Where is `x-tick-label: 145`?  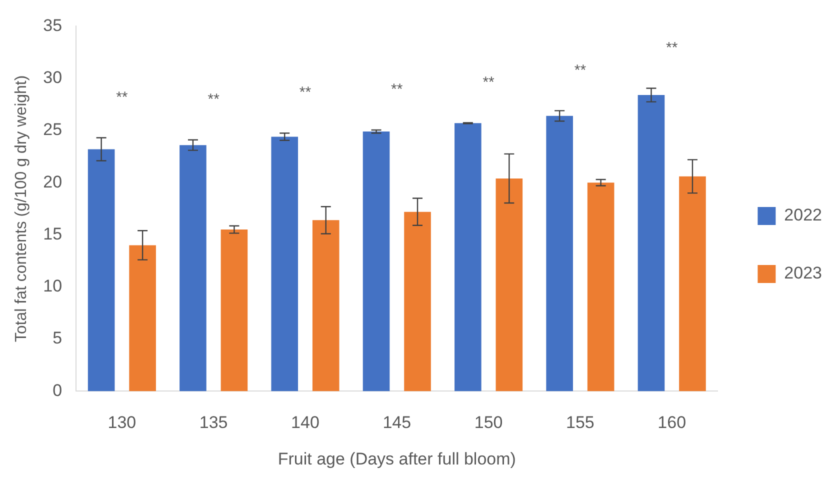 x-tick-label: 145 is located at coordinates (397, 422).